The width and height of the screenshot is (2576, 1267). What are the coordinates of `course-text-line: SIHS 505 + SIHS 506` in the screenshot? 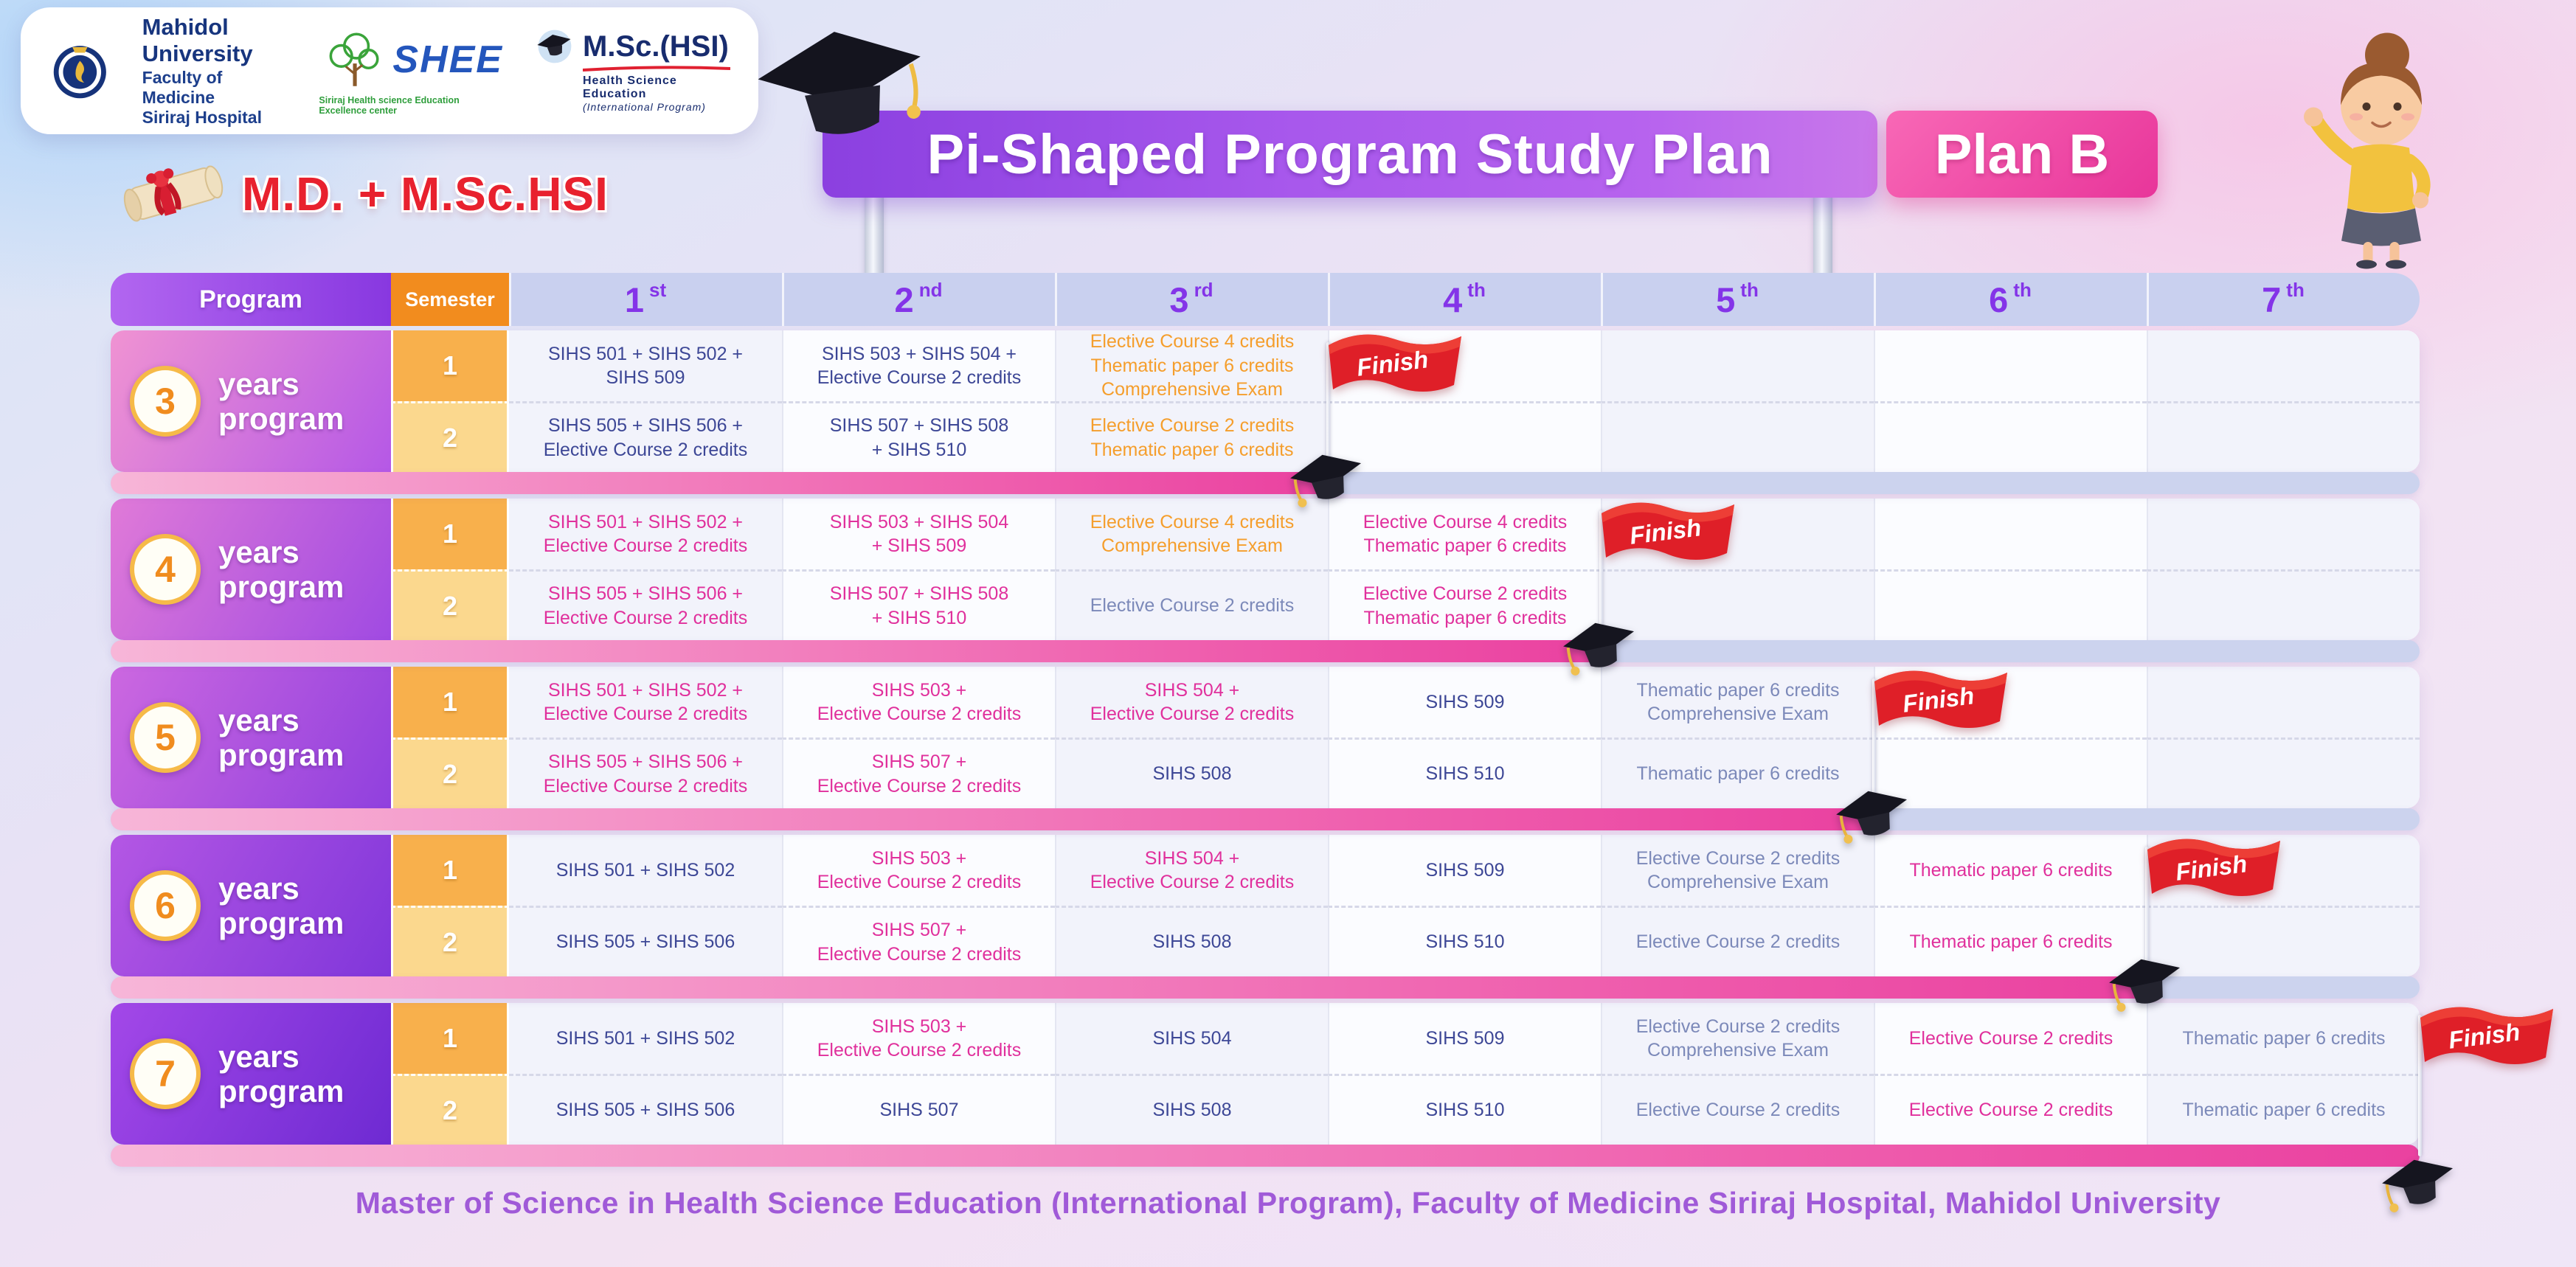 It's located at (645, 942).